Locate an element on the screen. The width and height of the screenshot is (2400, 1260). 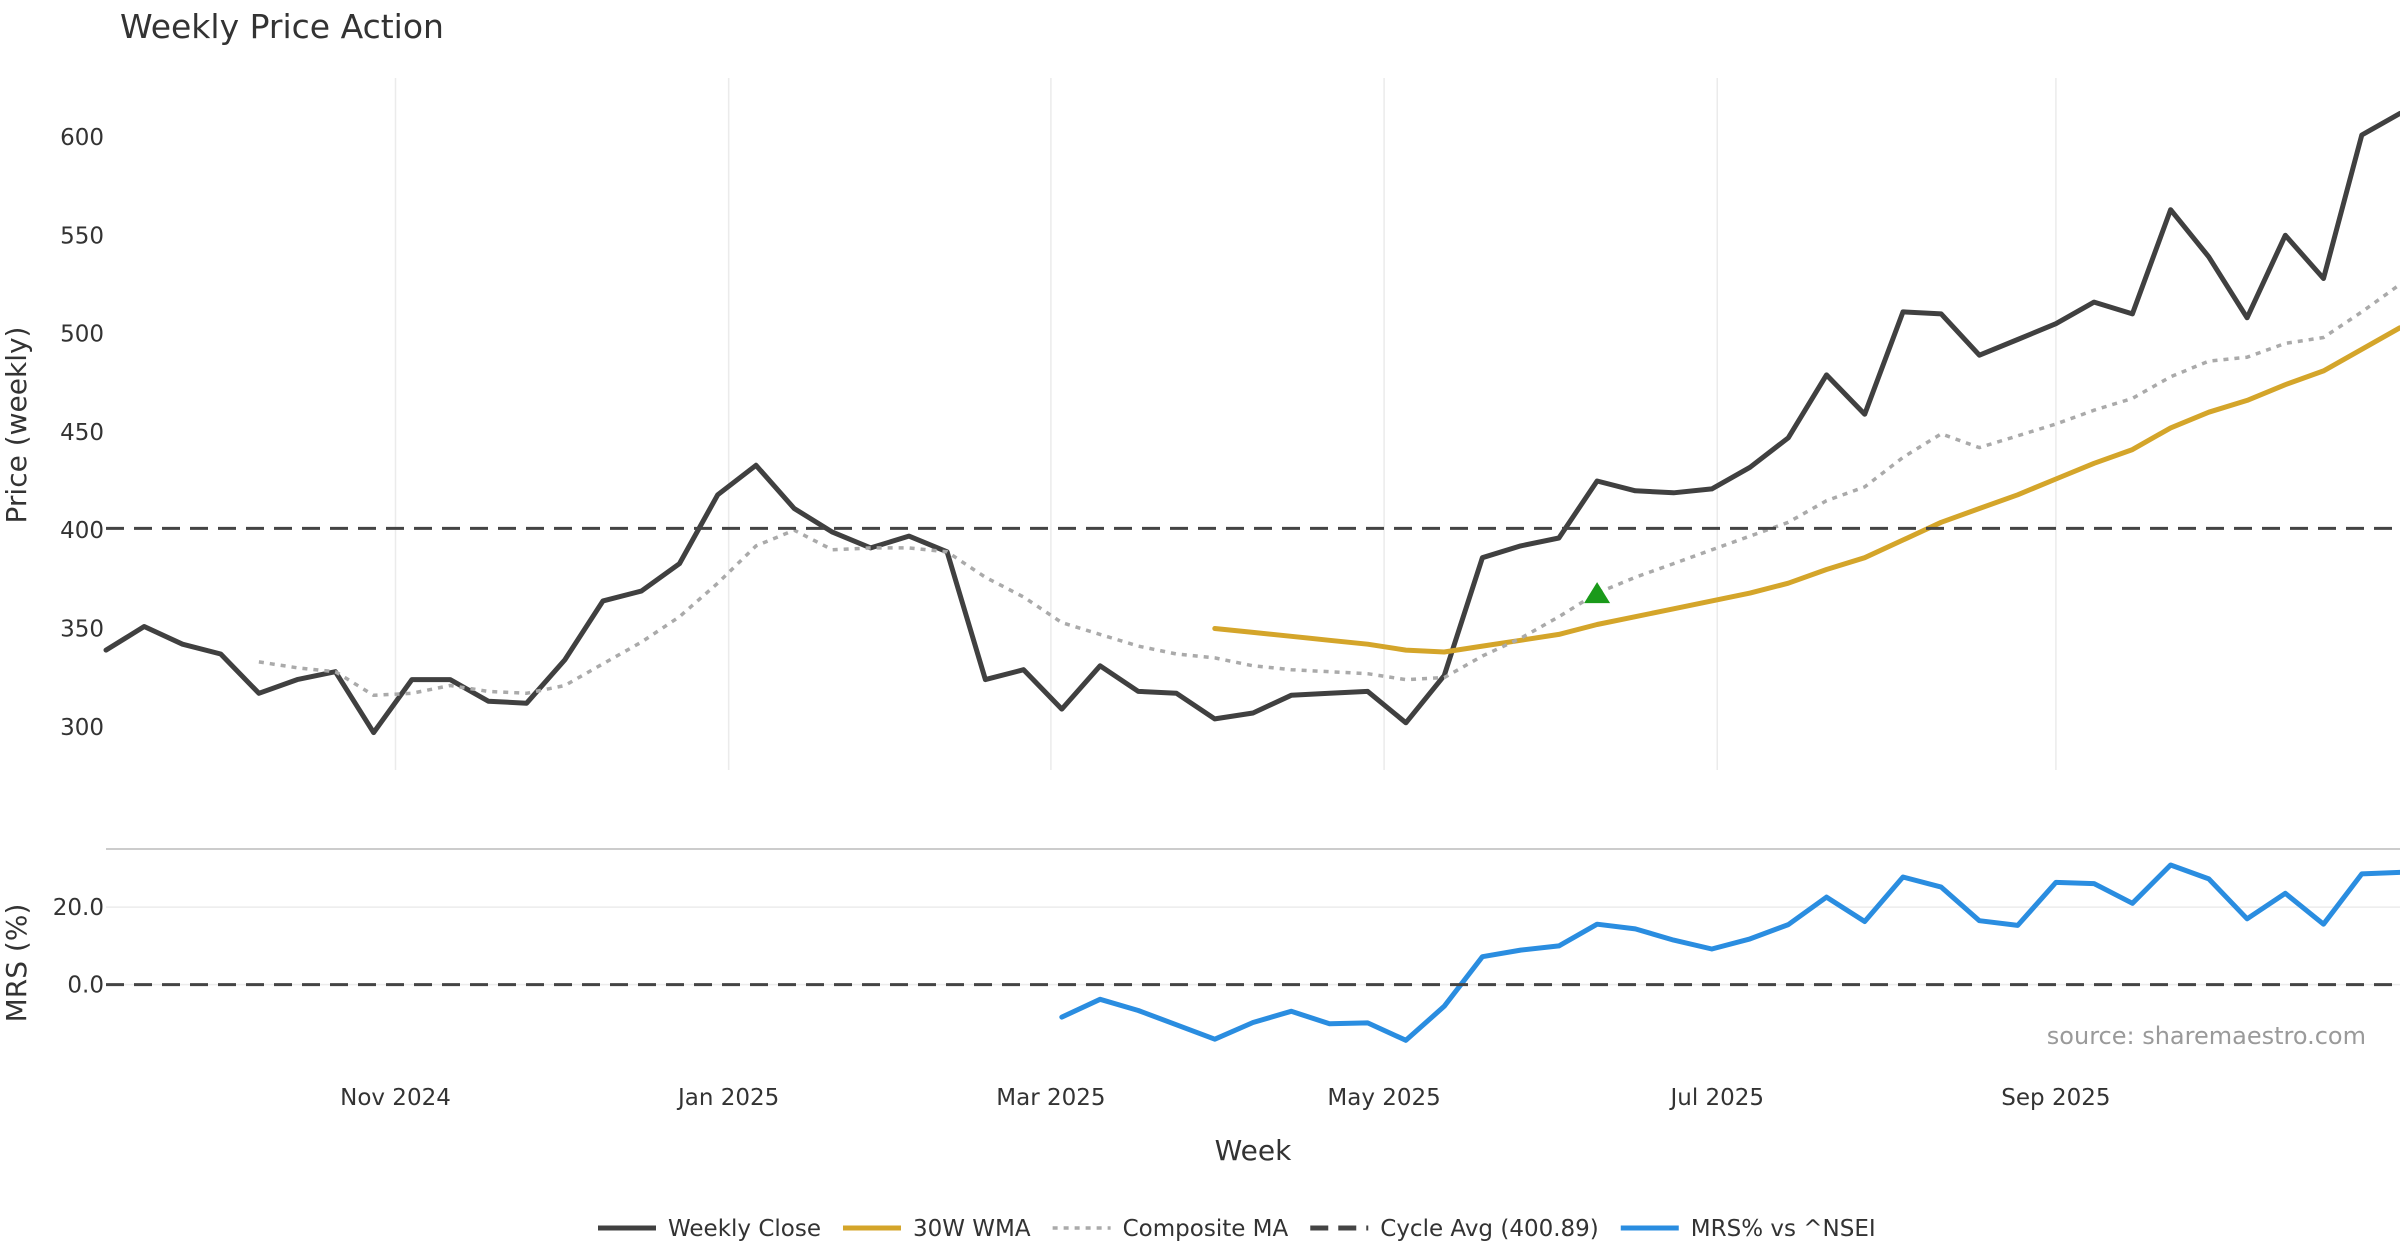
price-y-tick-label: 350 is located at coordinates (82, 629).